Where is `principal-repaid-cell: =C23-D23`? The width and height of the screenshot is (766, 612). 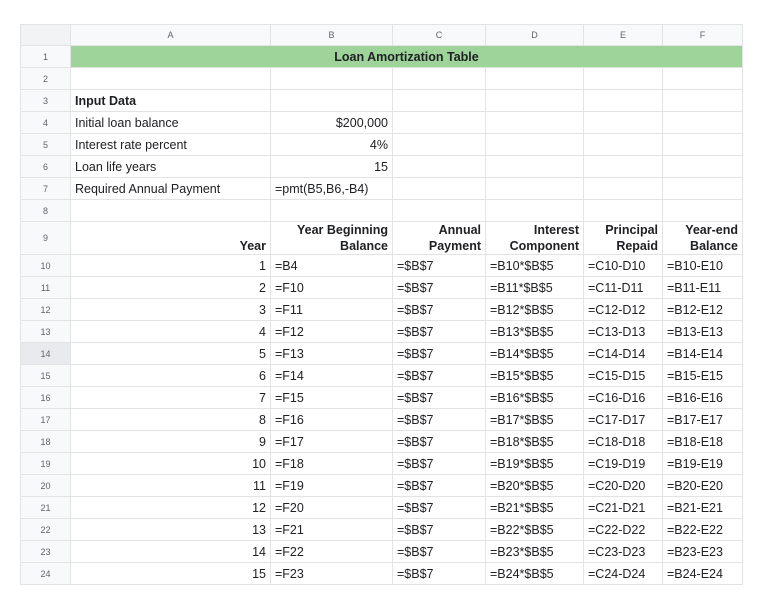
principal-repaid-cell: =C23-D23 is located at coordinates (623, 551).